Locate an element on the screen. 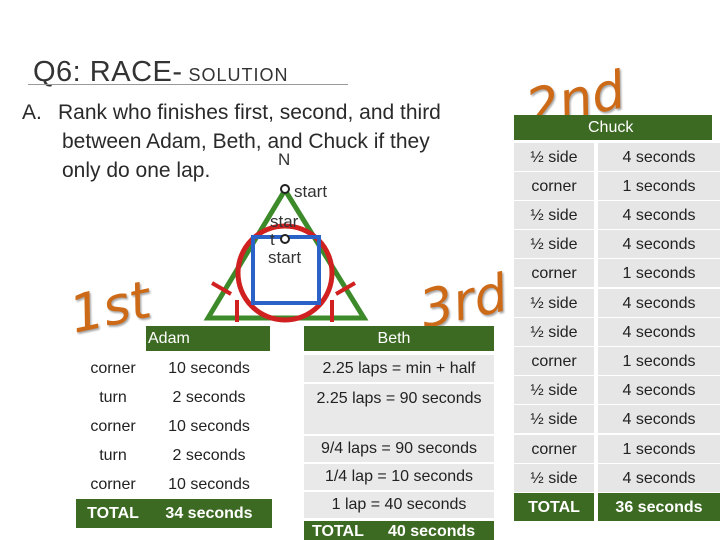 The image size is (720, 540). question-line-2: between Adam, Beth, and Chuck if they is located at coordinates (246, 141).